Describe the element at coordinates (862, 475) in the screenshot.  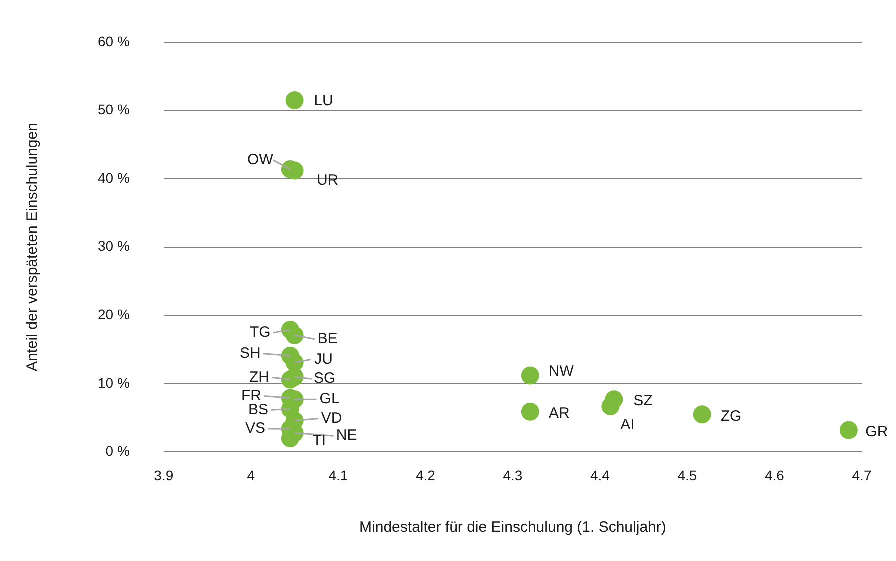
I see `x-tick-label: 4.7` at that location.